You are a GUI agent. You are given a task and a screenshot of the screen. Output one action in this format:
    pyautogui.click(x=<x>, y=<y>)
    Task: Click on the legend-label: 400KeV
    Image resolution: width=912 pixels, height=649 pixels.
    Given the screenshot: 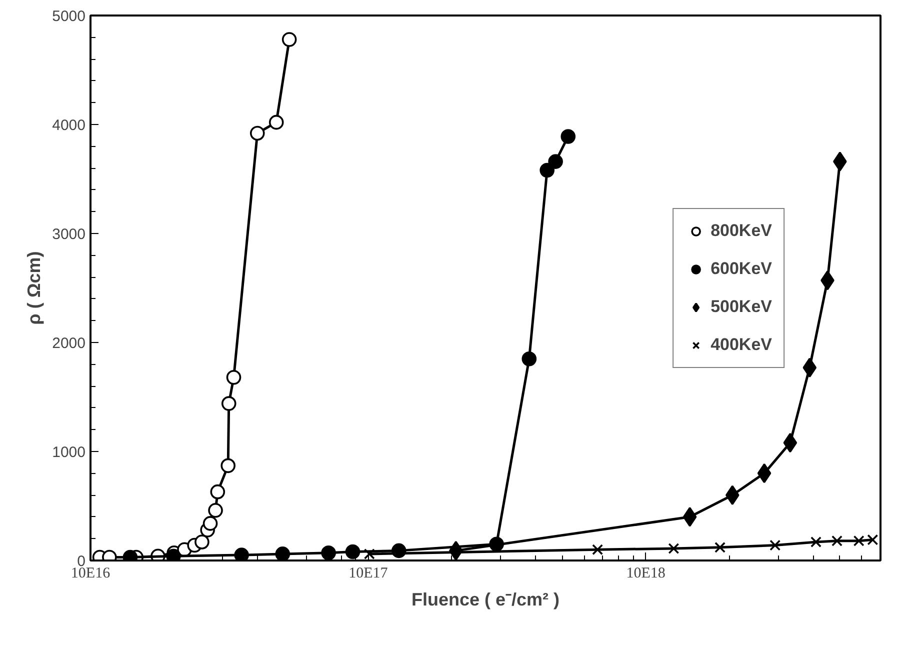 What is the action you would take?
    pyautogui.click(x=741, y=344)
    